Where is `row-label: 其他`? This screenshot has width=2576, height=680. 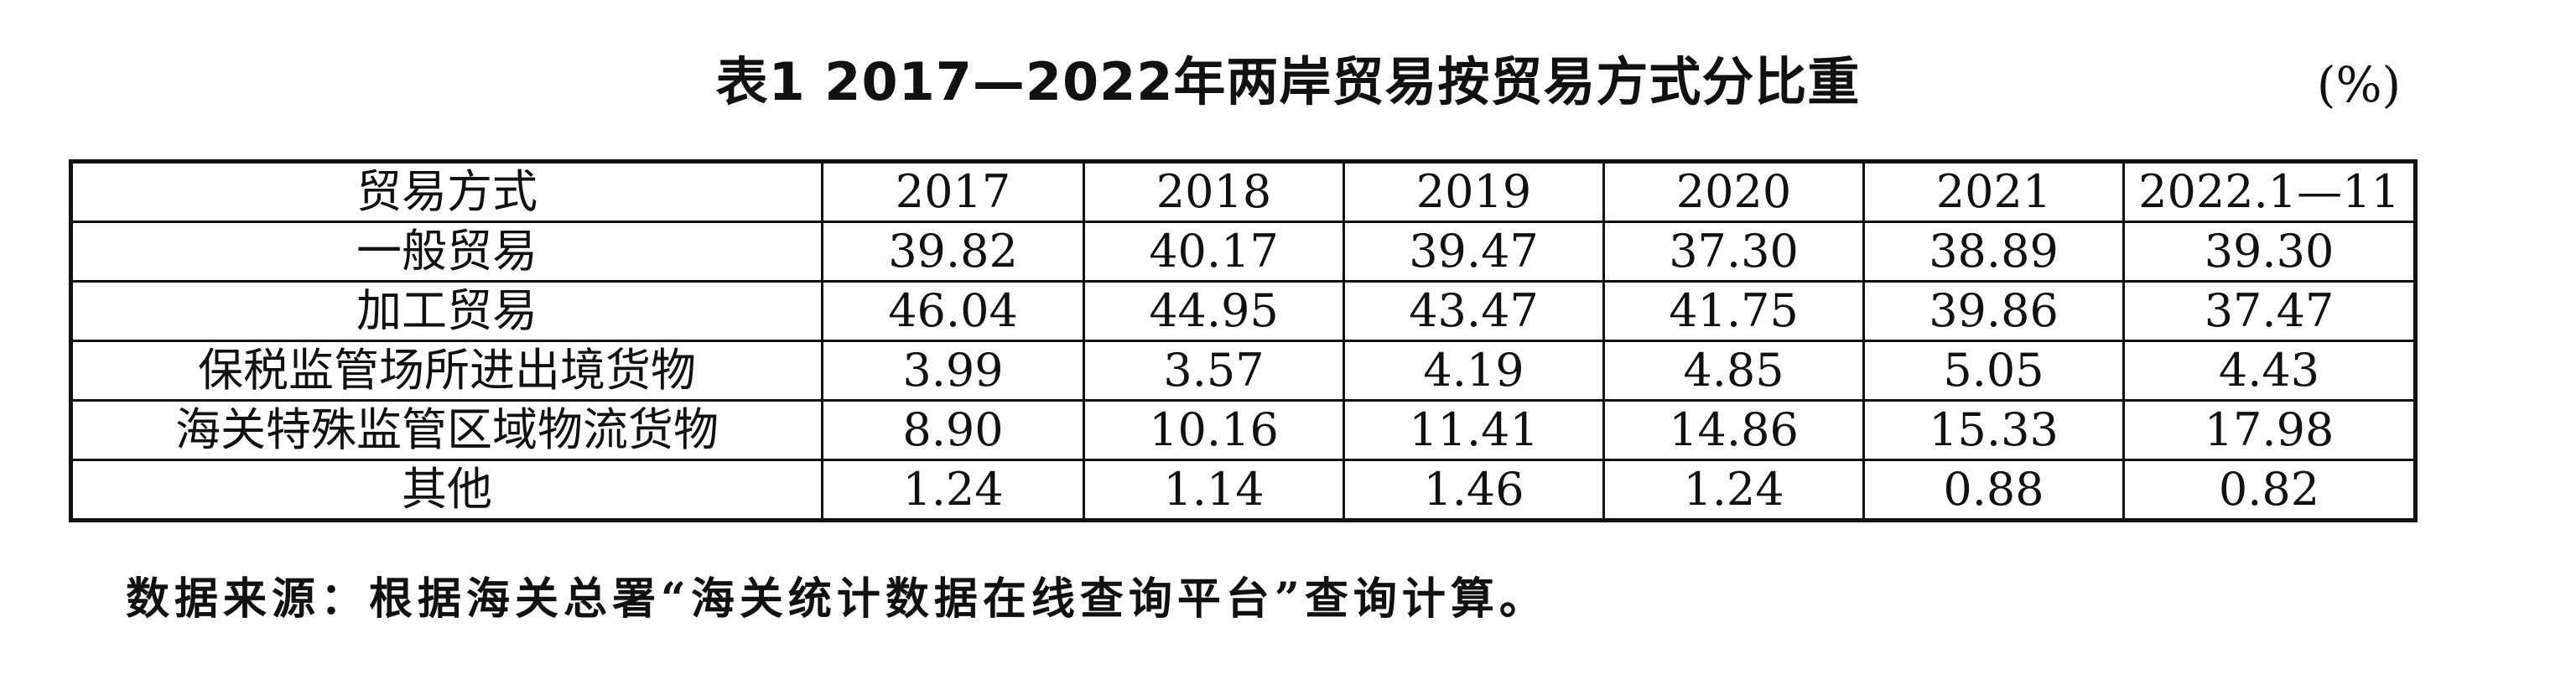 row-label: 其他 is located at coordinates (446, 490).